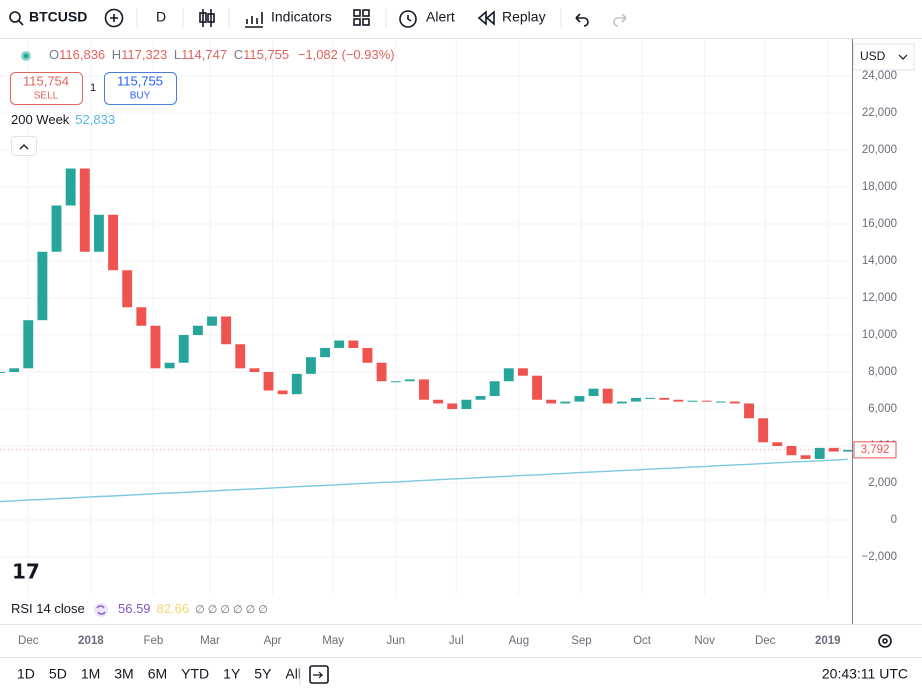 The height and width of the screenshot is (696, 922). I want to click on sell-button: 115,754 SELL, so click(46, 88).